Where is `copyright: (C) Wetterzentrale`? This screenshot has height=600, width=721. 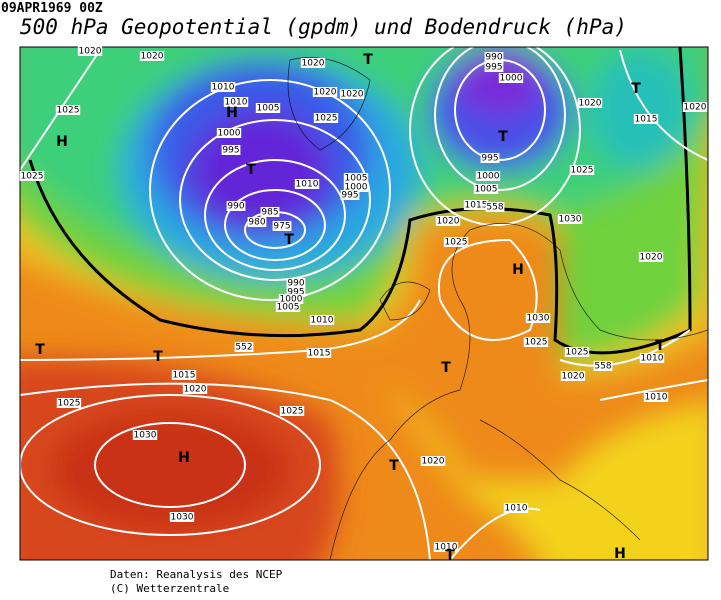 copyright: (C) Wetterzentrale is located at coordinates (169, 588).